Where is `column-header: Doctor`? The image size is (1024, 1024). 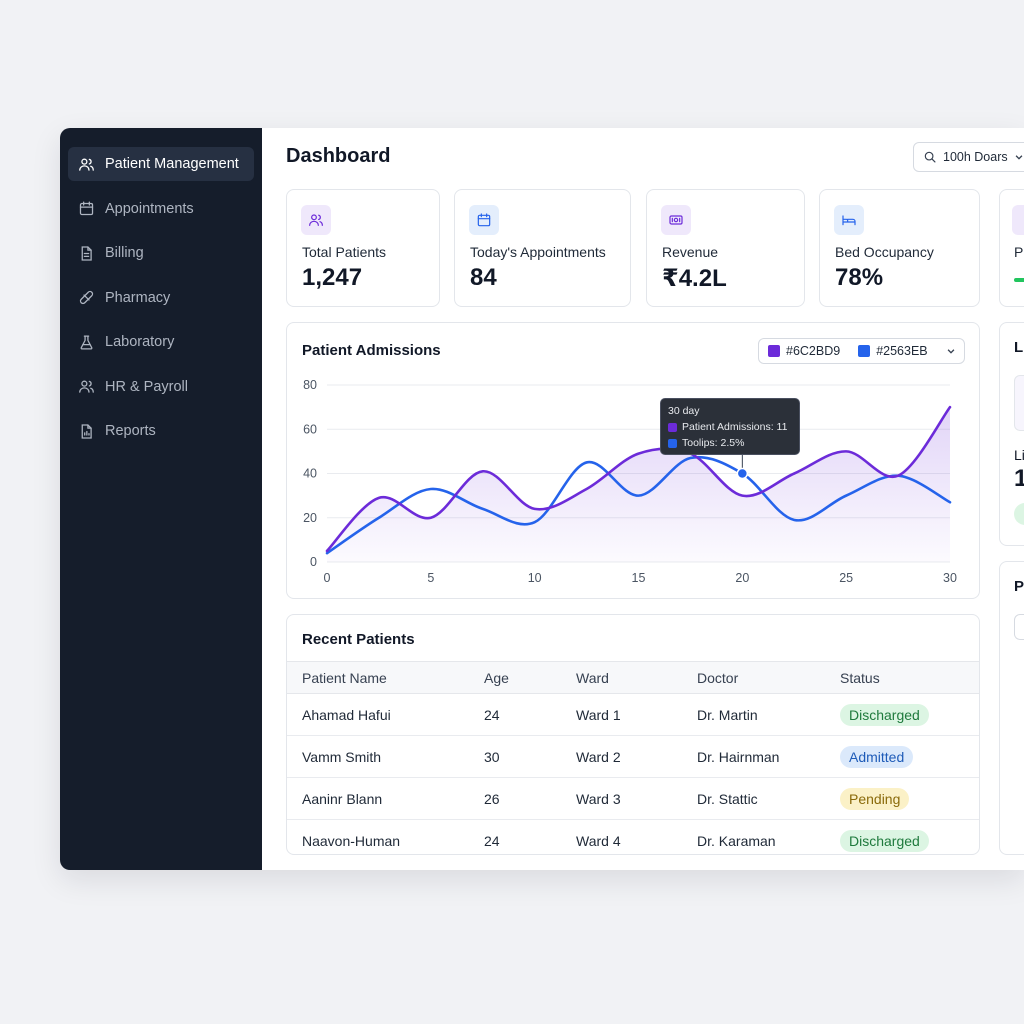 column-header: Doctor is located at coordinates (718, 677).